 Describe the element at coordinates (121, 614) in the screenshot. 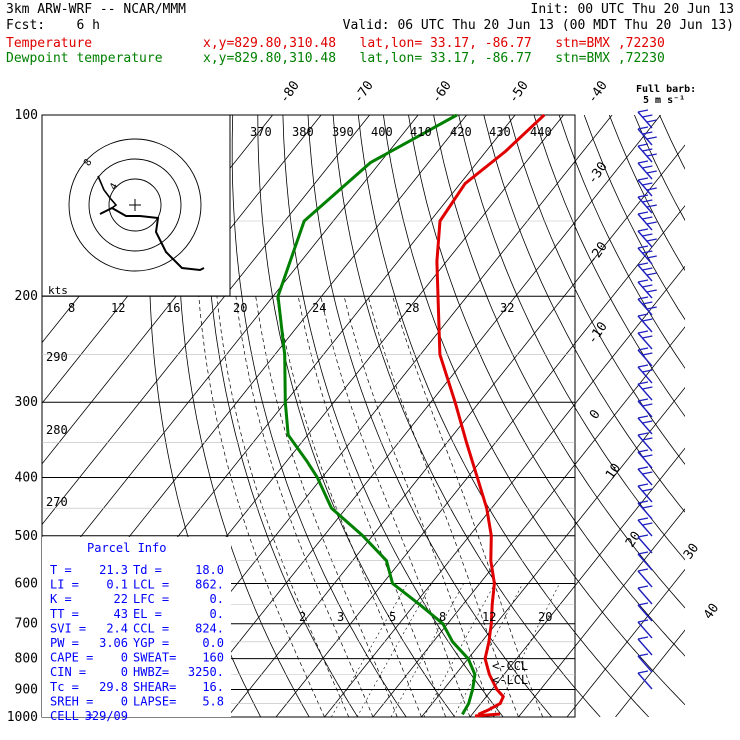

I see `parcel-row-value: 43` at that location.